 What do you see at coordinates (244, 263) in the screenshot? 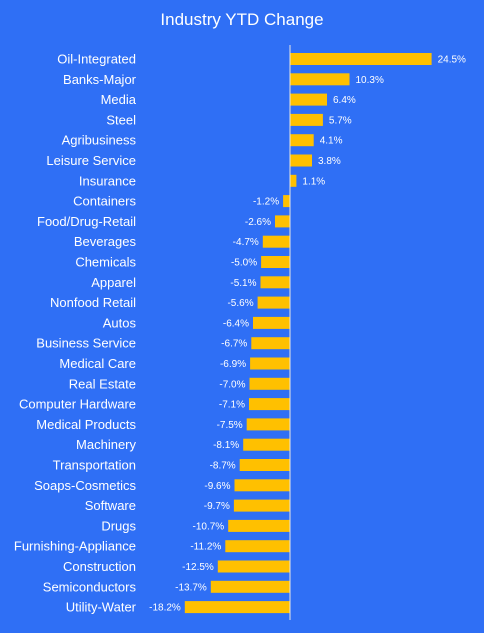
I see `value-label: -5.0%` at bounding box center [244, 263].